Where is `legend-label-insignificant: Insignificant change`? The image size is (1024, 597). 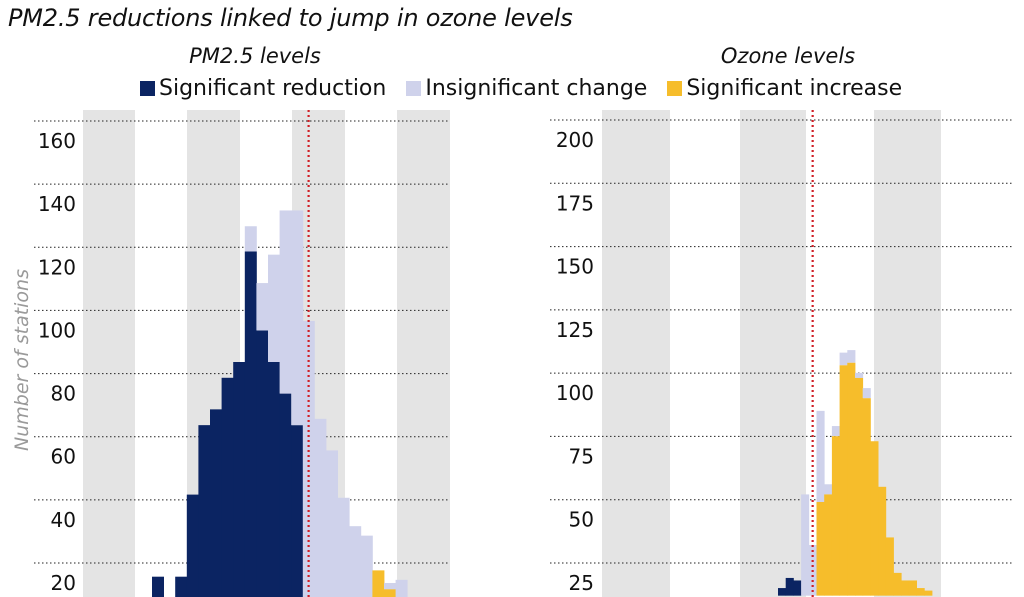
legend-label-insignificant: Insignificant change is located at coordinates (536, 88).